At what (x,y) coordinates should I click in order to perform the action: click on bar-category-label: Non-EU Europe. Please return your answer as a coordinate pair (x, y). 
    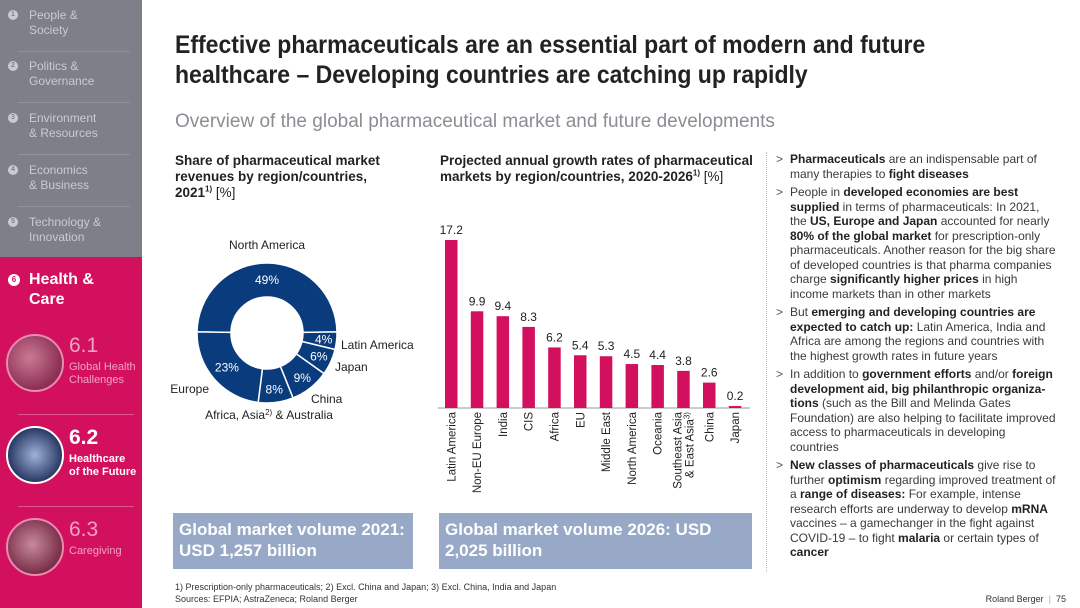
    Looking at the image, I should click on (478, 452).